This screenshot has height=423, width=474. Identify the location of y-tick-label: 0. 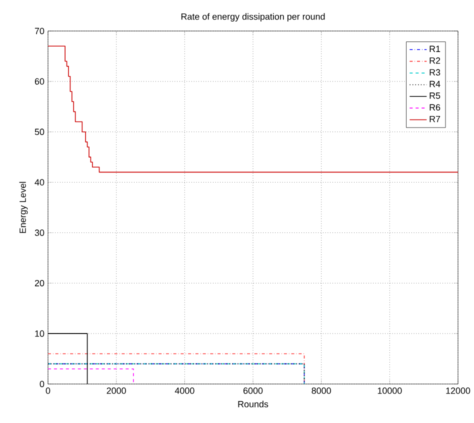
(42, 384).